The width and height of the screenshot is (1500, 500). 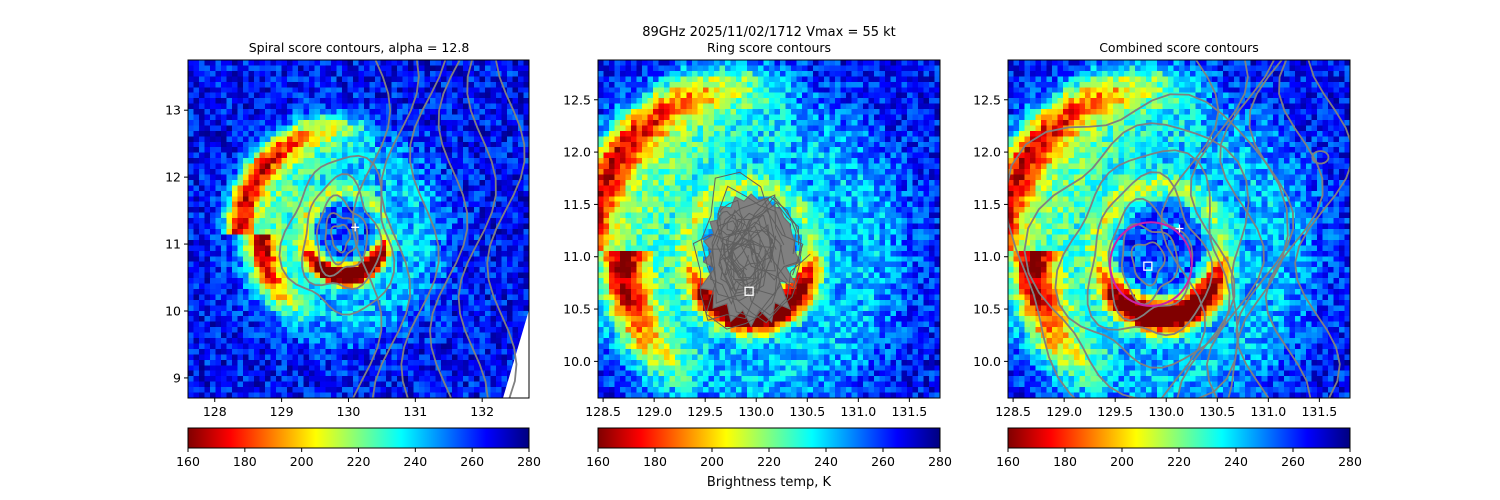 What do you see at coordinates (302, 461) in the screenshot?
I see `colorbar-tick-label: 200` at bounding box center [302, 461].